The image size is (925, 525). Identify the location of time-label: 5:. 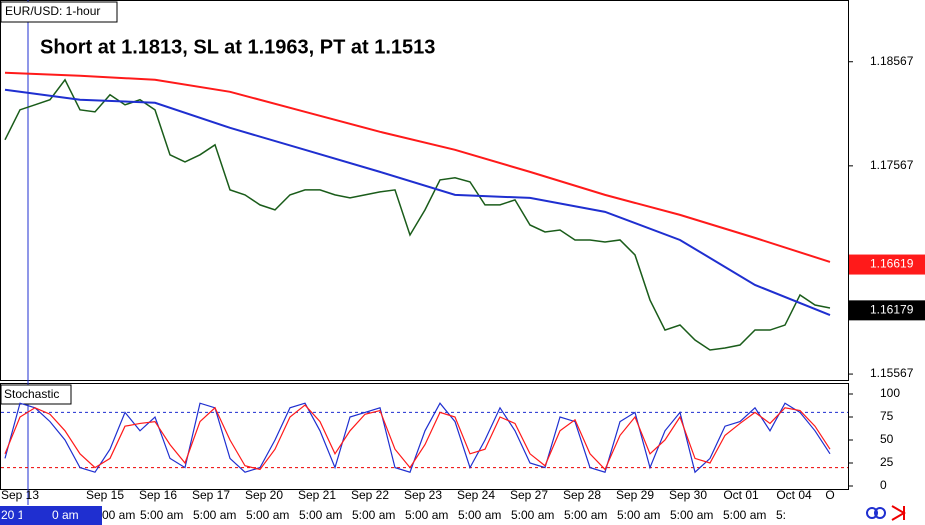
(781, 515).